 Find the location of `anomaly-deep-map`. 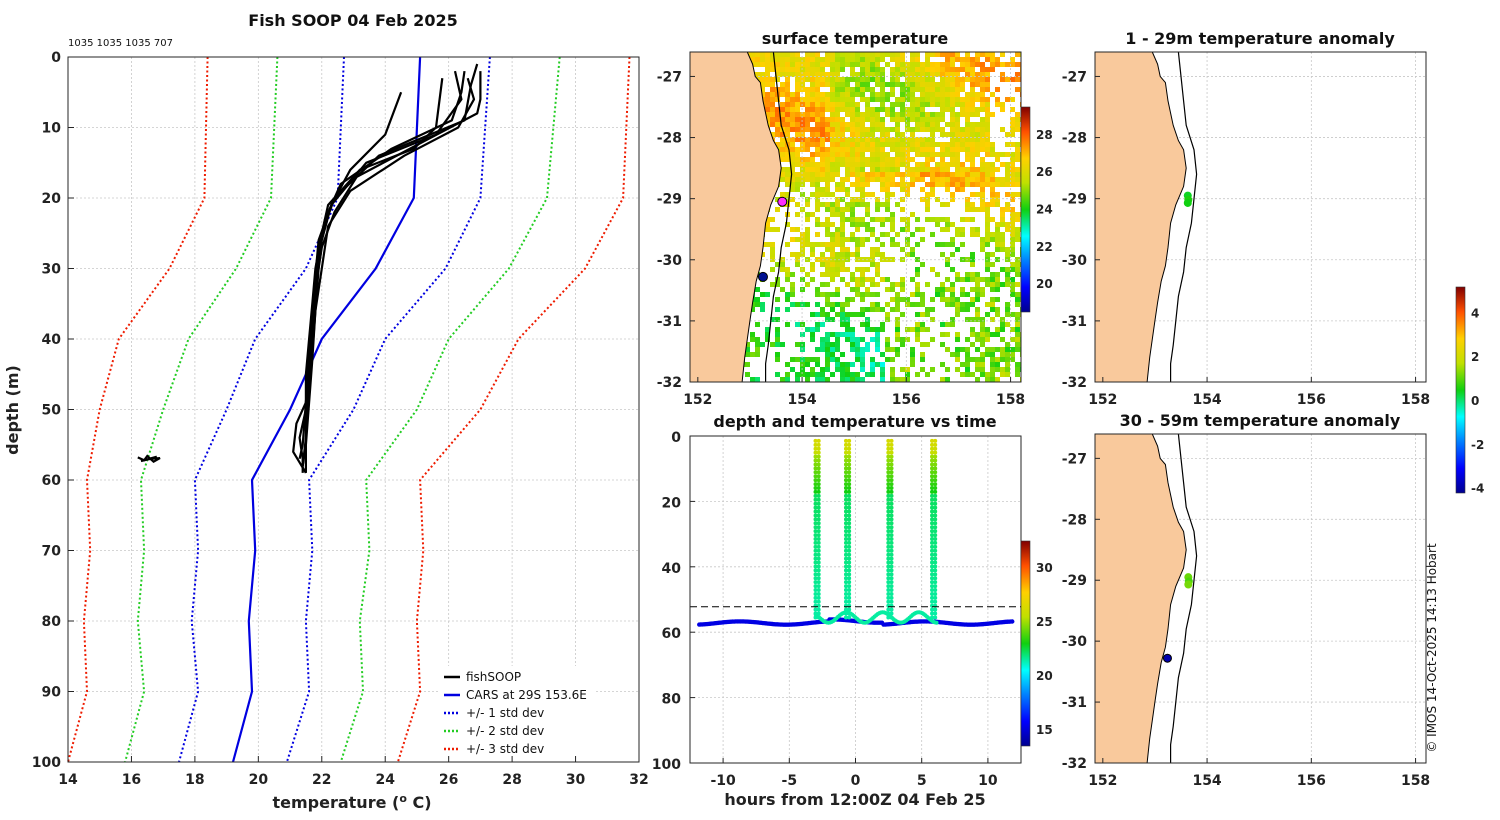

anomaly-deep-map is located at coordinates (1260, 598).